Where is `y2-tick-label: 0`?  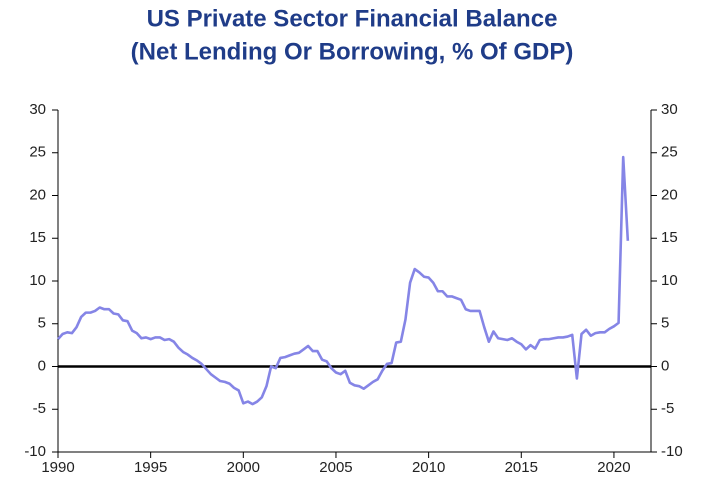 y2-tick-label: 0 is located at coordinates (665, 365).